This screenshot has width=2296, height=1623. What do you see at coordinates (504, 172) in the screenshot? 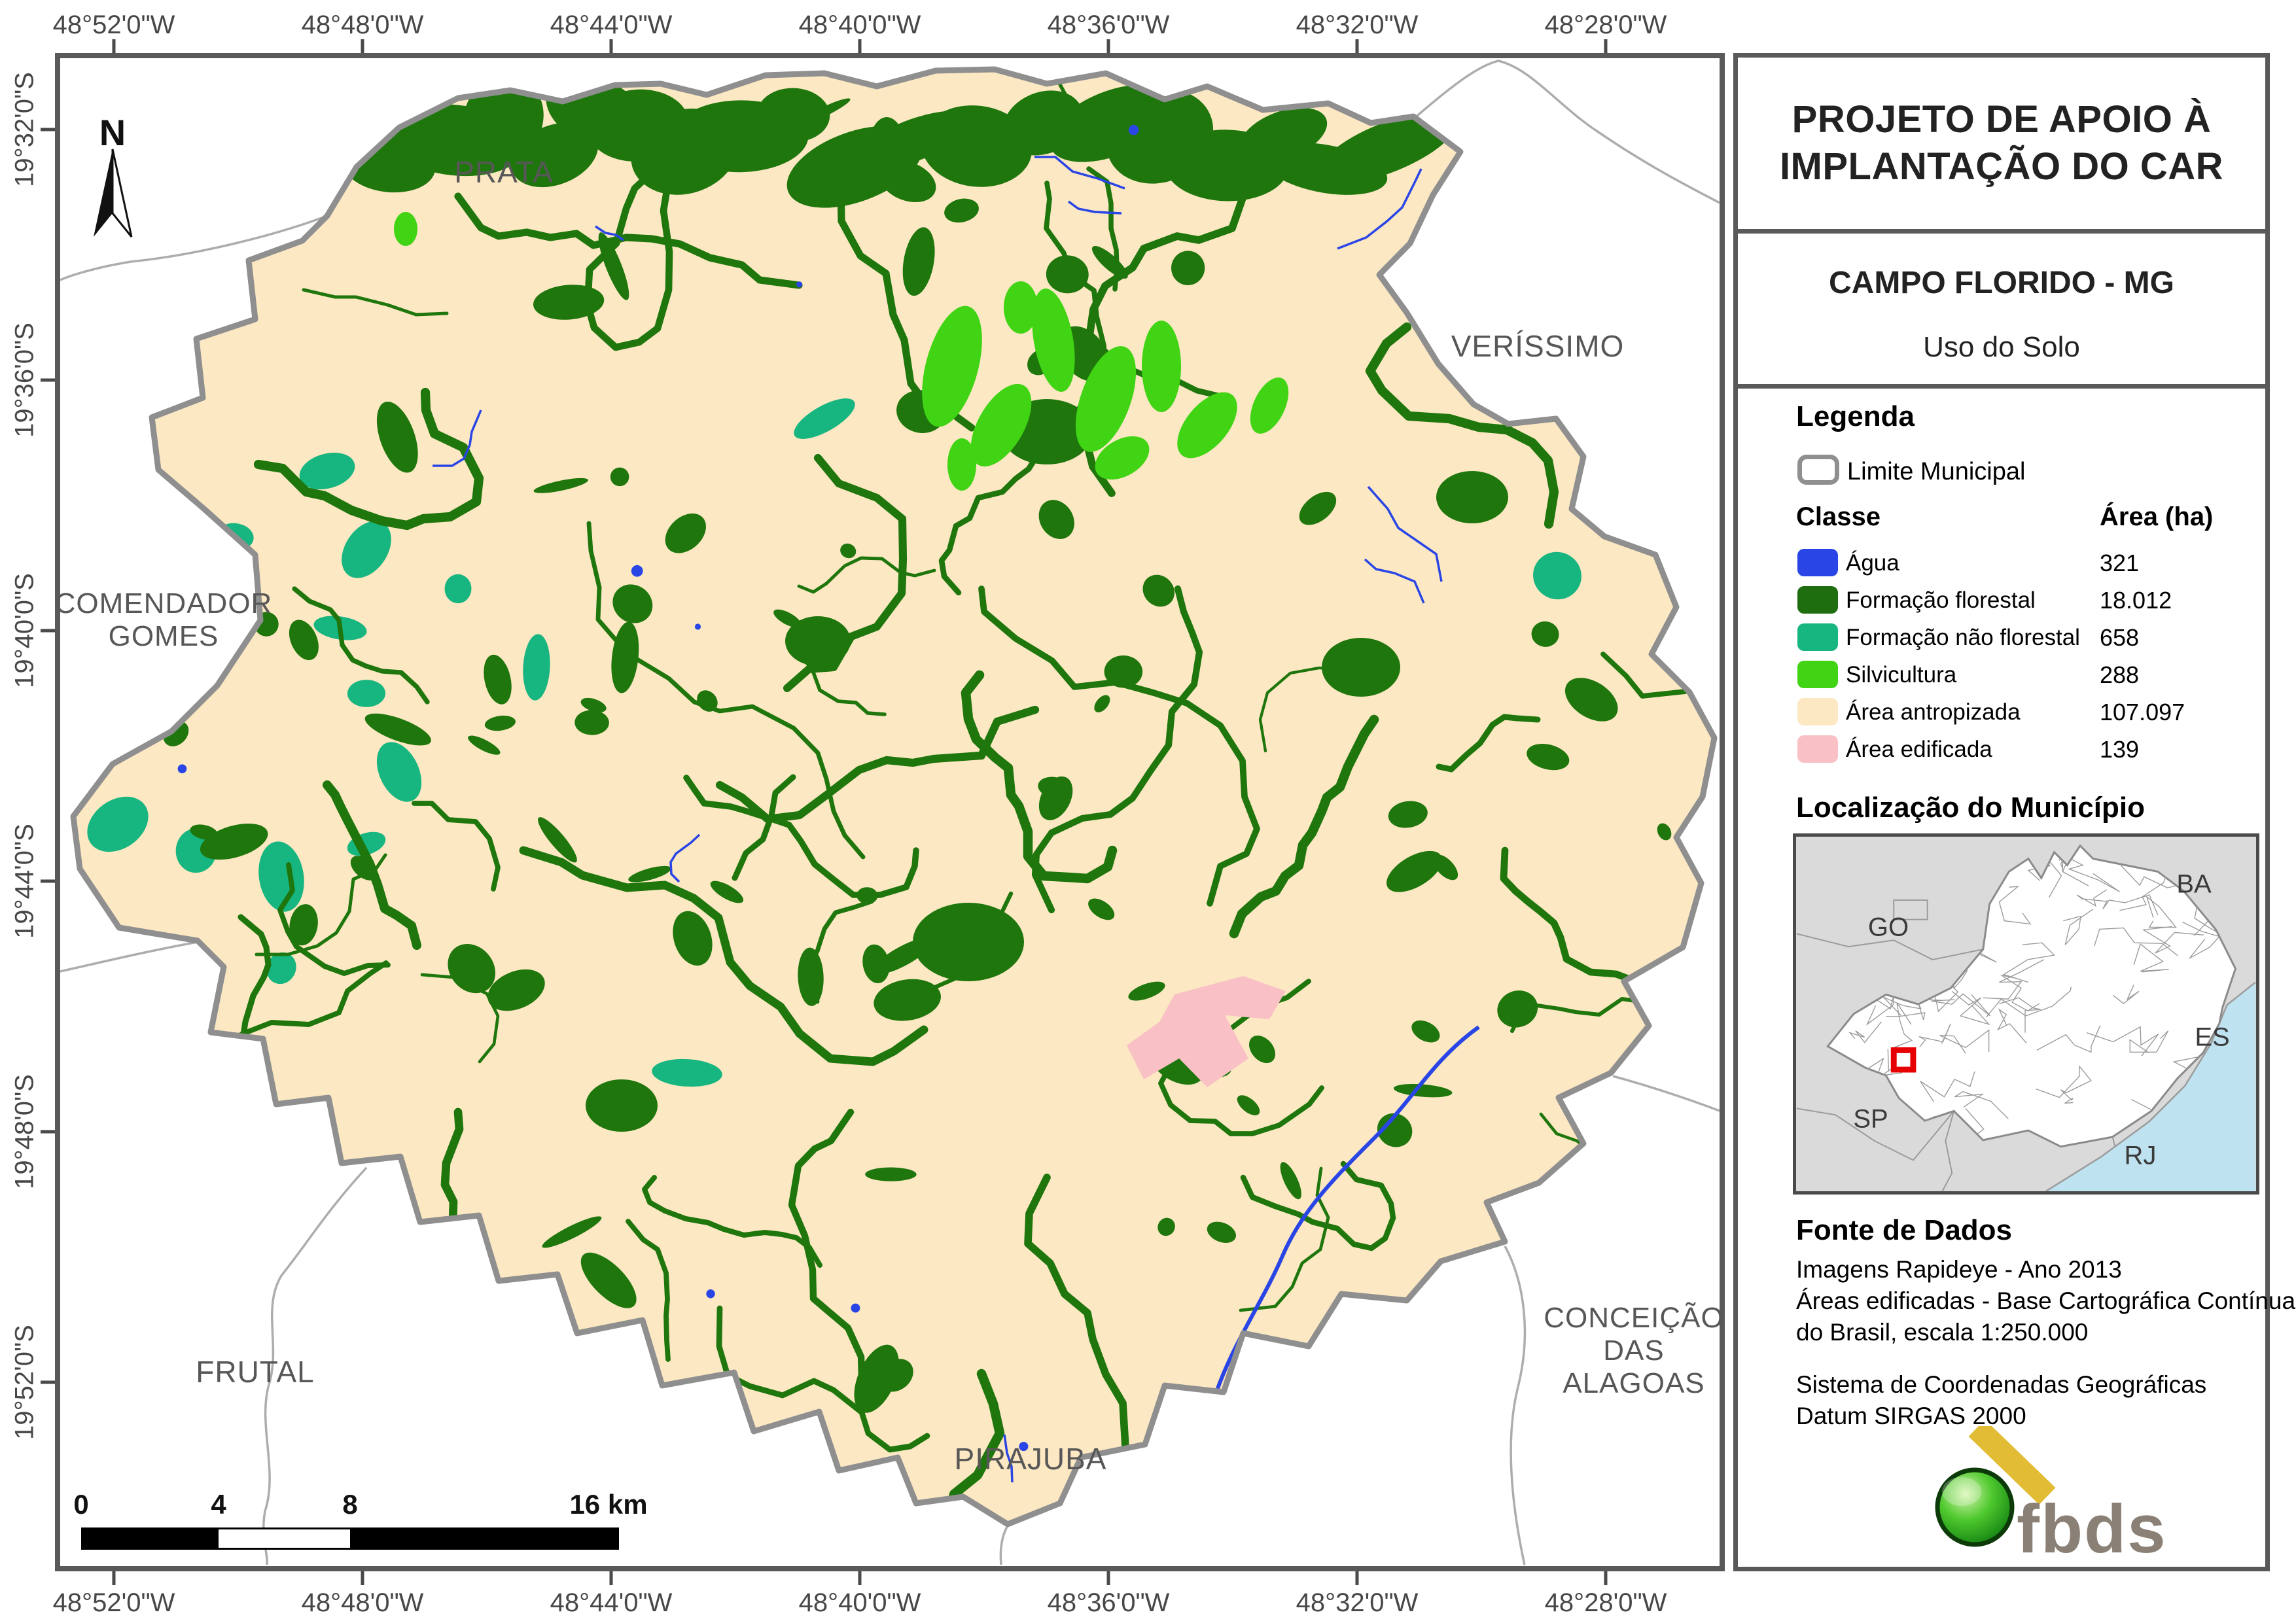
I see `neighbor-label-prata: PRATA` at bounding box center [504, 172].